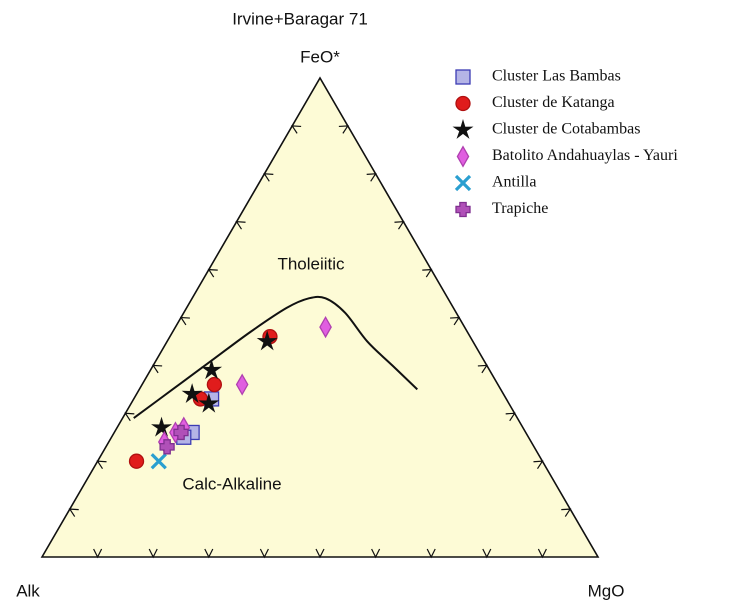  Describe the element at coordinates (320, 56) in the screenshot. I see `apex-label-top: FeO*` at that location.